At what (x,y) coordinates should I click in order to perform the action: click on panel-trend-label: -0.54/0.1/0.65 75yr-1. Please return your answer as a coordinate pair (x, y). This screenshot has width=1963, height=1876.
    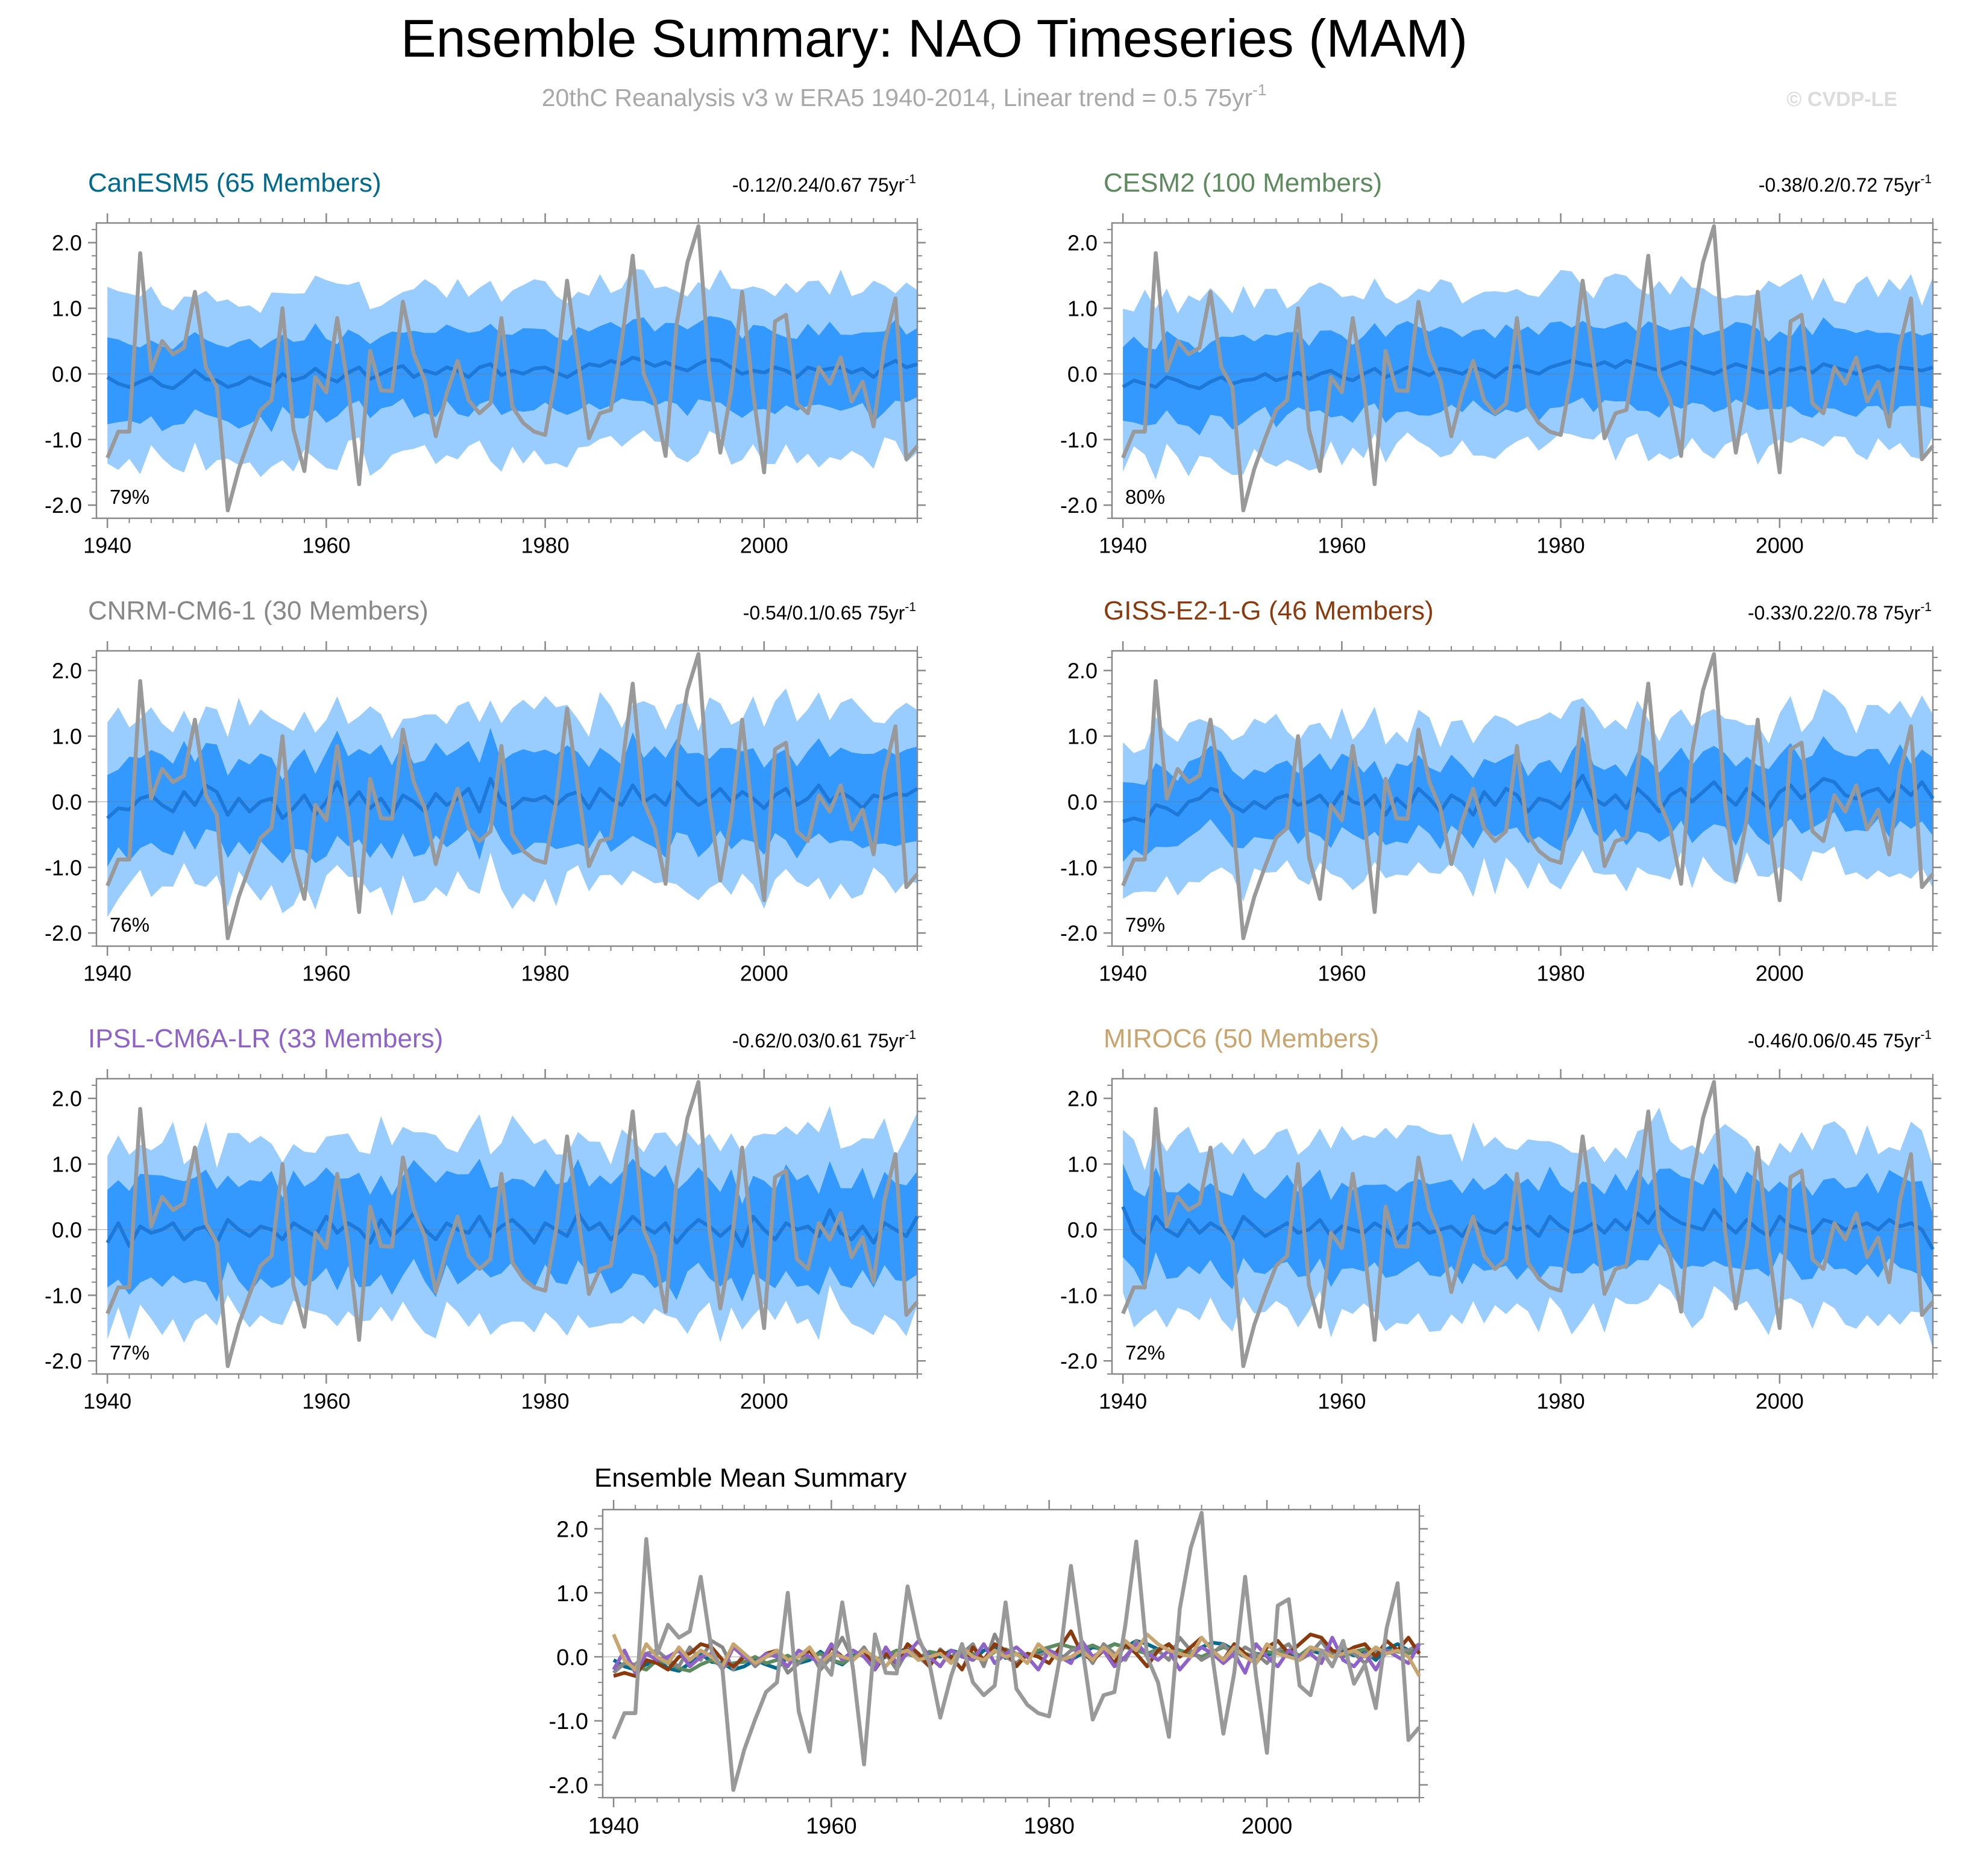
    Looking at the image, I should click on (829, 612).